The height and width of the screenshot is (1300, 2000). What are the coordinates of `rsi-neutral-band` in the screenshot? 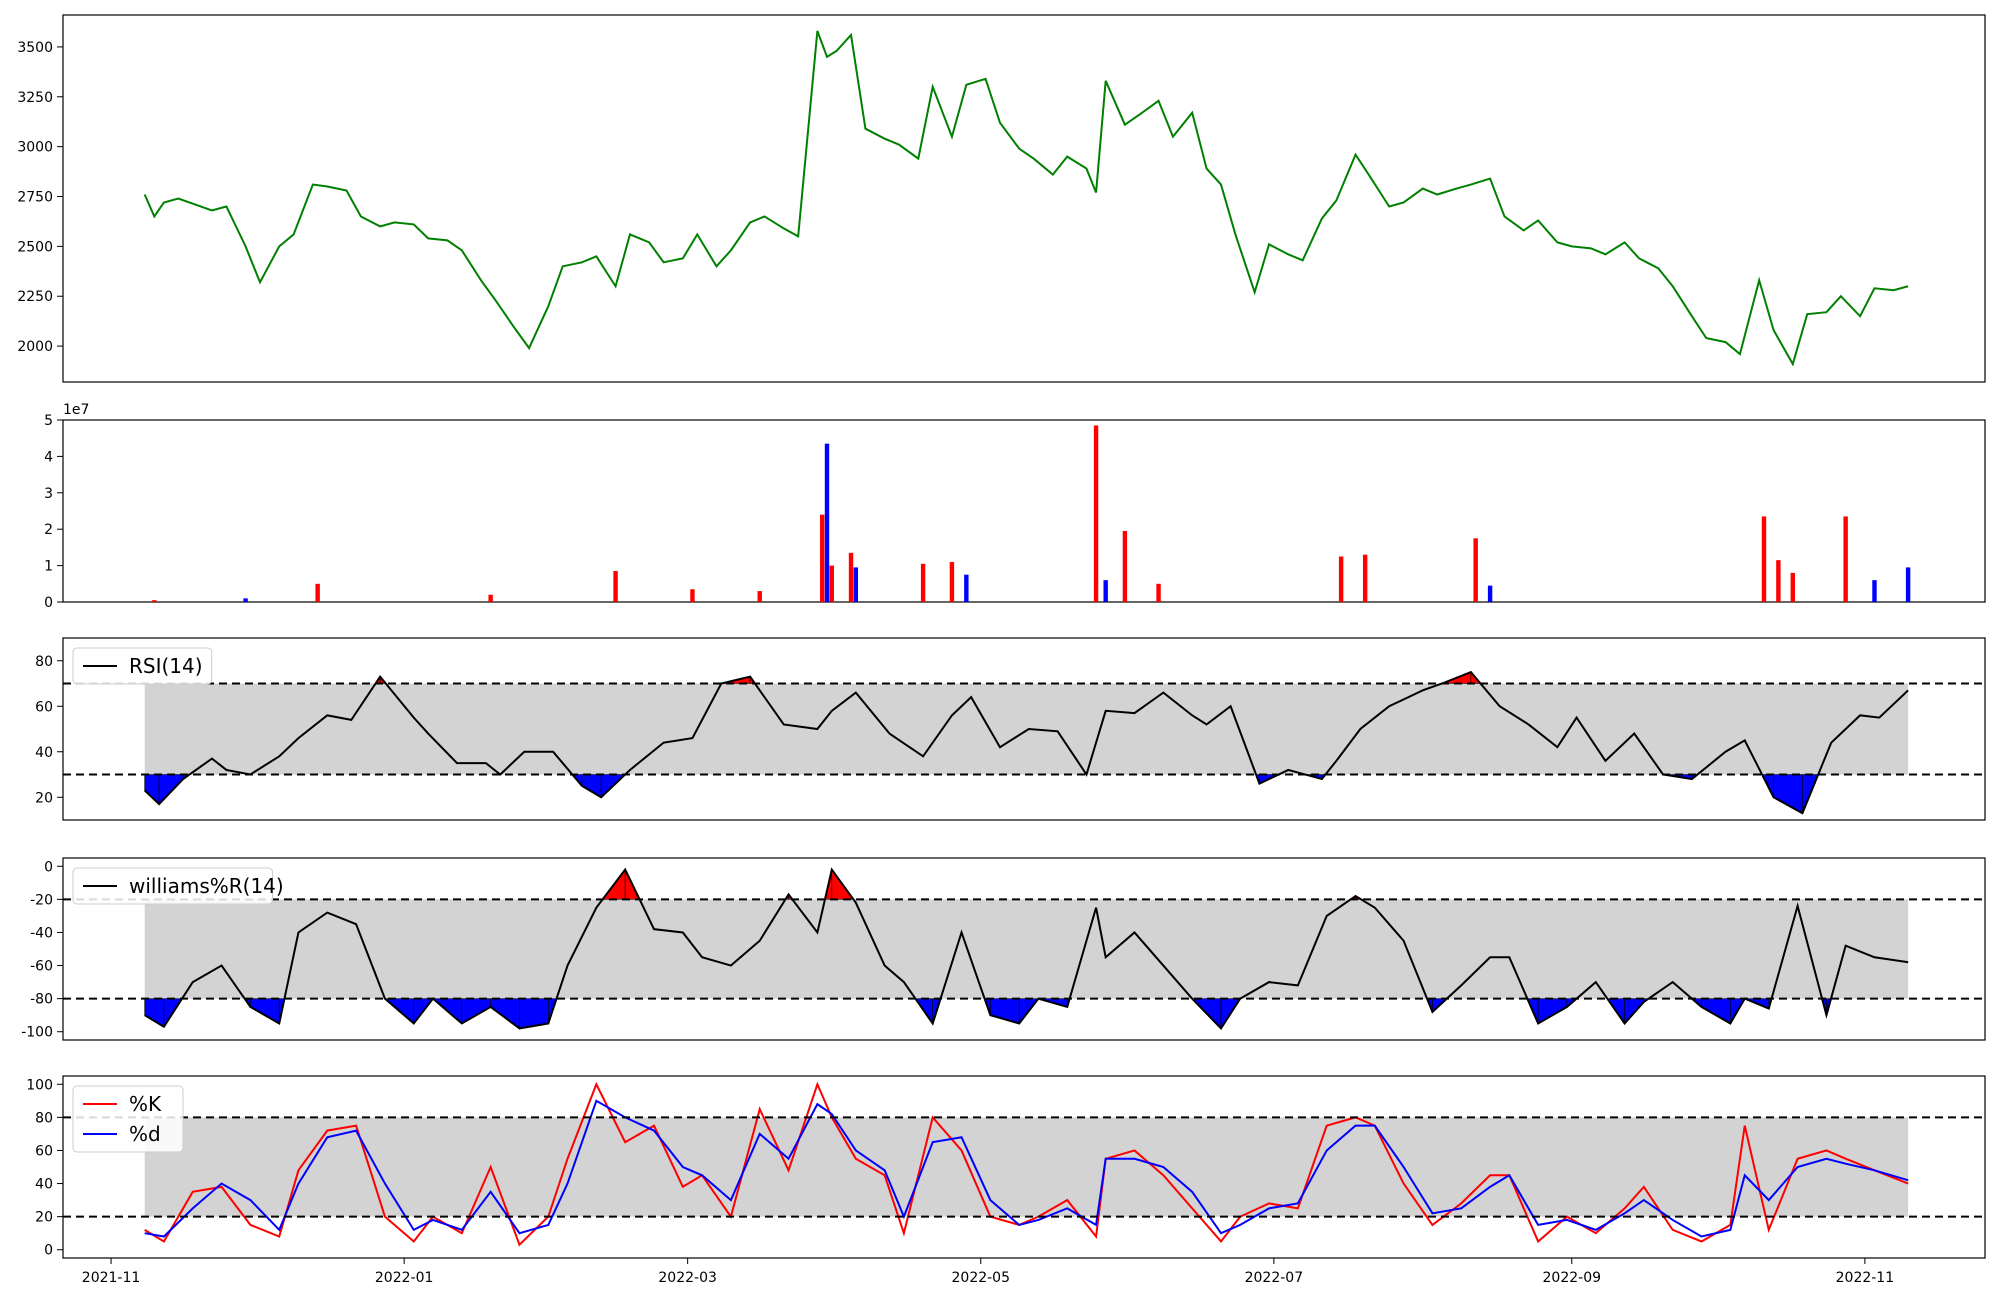 It's located at (1026, 729).